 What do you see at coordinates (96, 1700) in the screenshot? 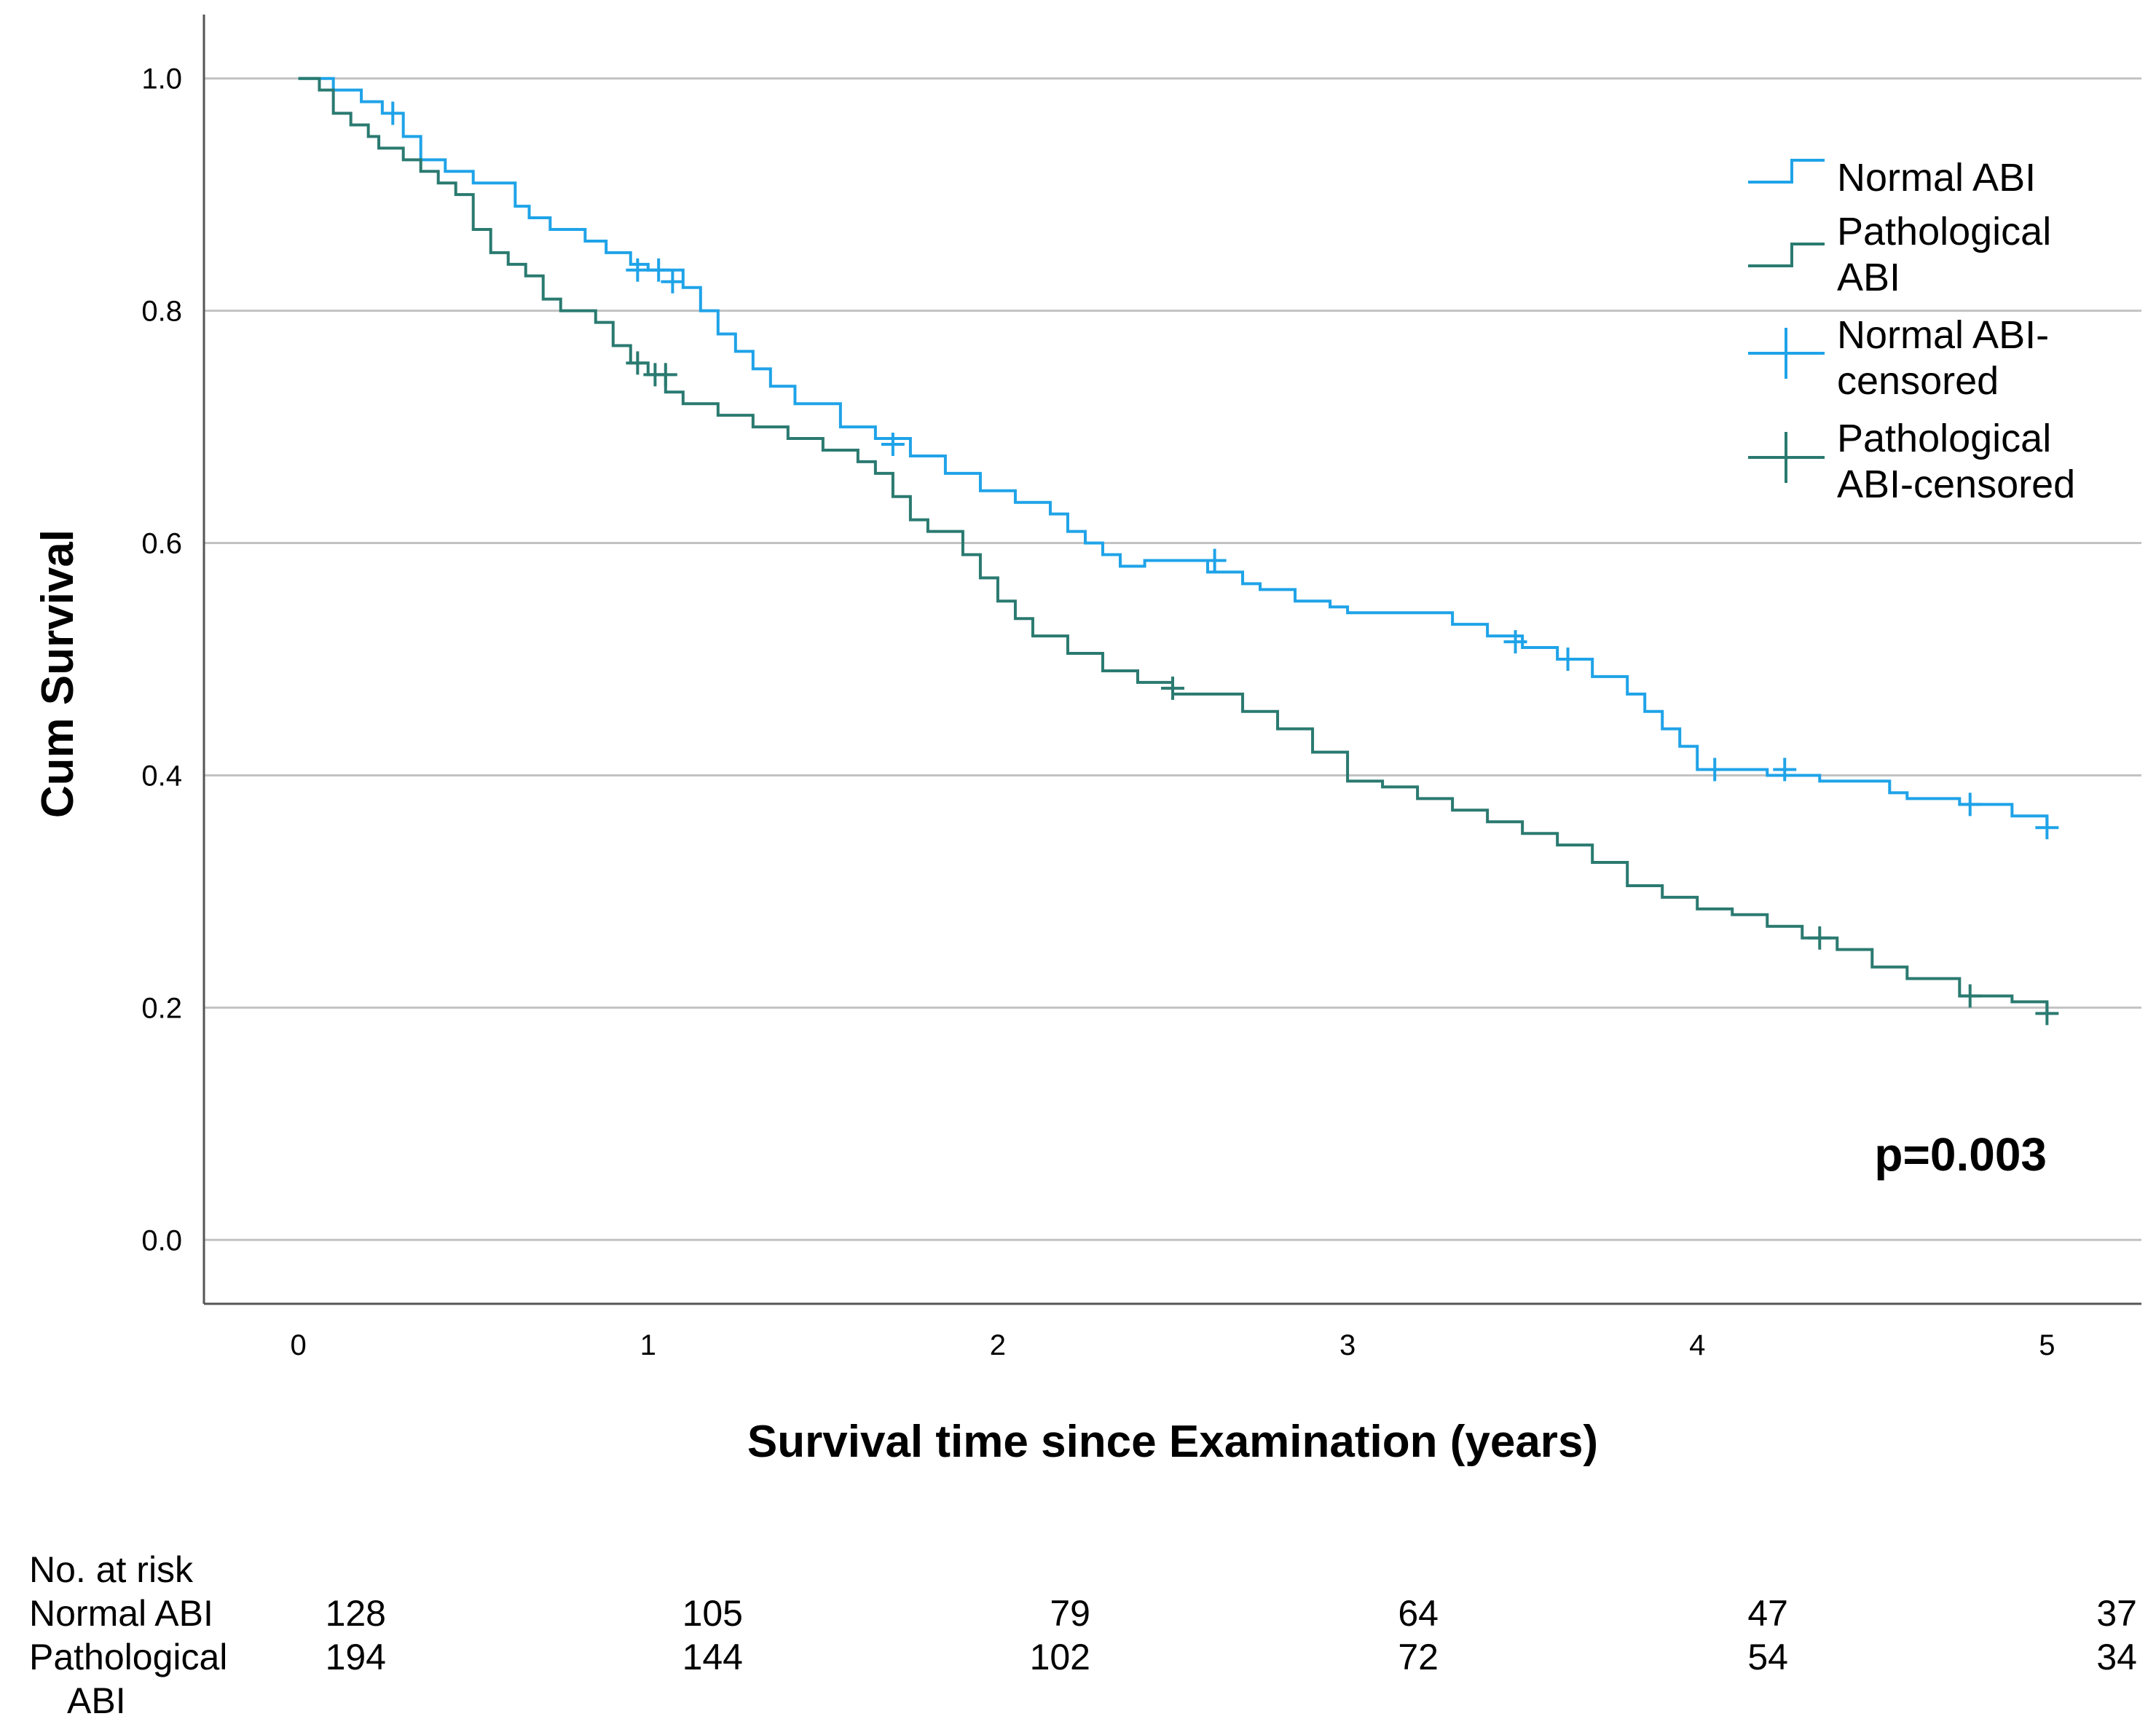
I see `risk-row-label-pathological-line2: ABI` at bounding box center [96, 1700].